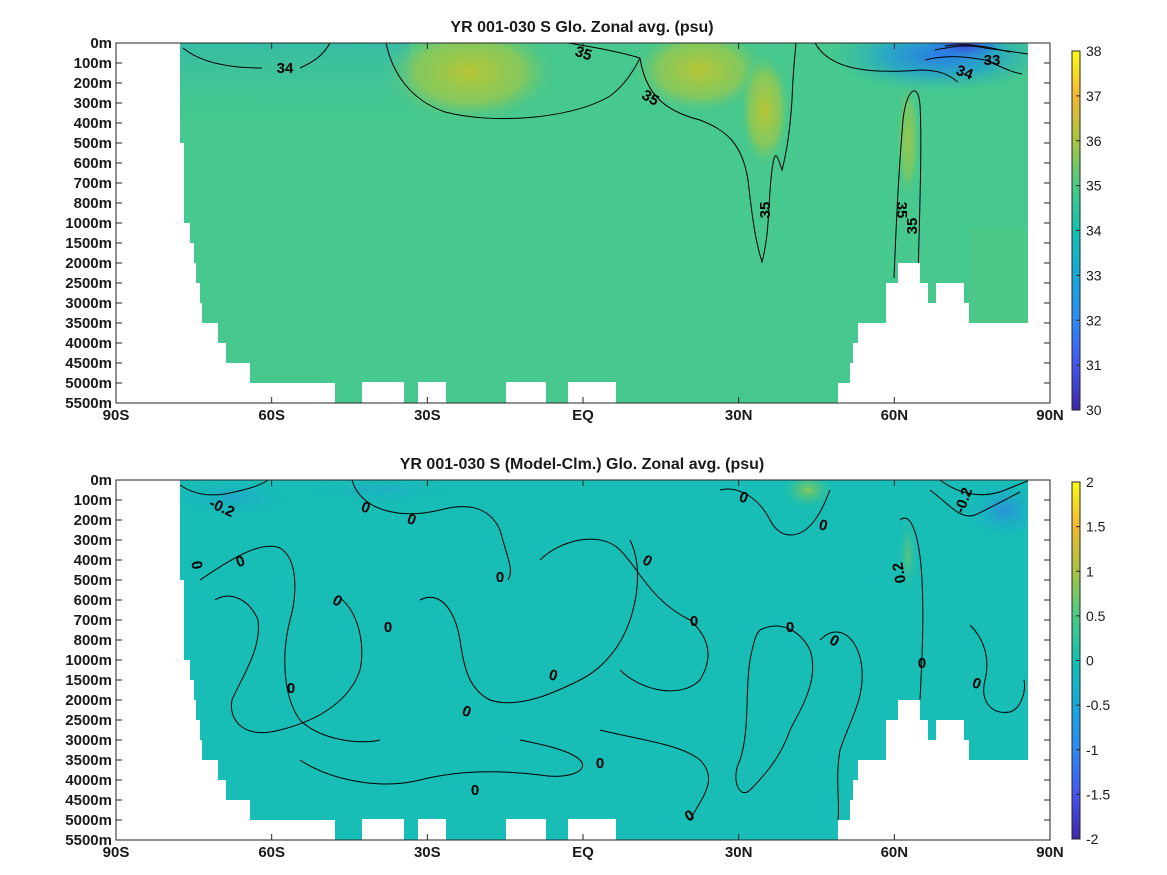 Image resolution: width=1167 pixels, height=875 pixels. Describe the element at coordinates (475, 790) in the screenshot. I see `bottom-clabel-22: 0` at that location.